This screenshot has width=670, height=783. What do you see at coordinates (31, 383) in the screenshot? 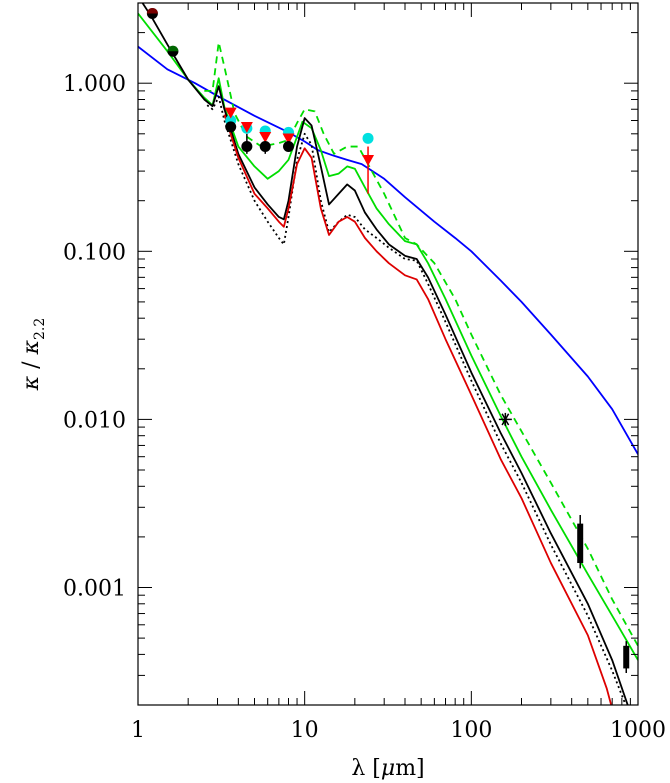
I see `y-axis-label-kappa: κ` at bounding box center [31, 383].